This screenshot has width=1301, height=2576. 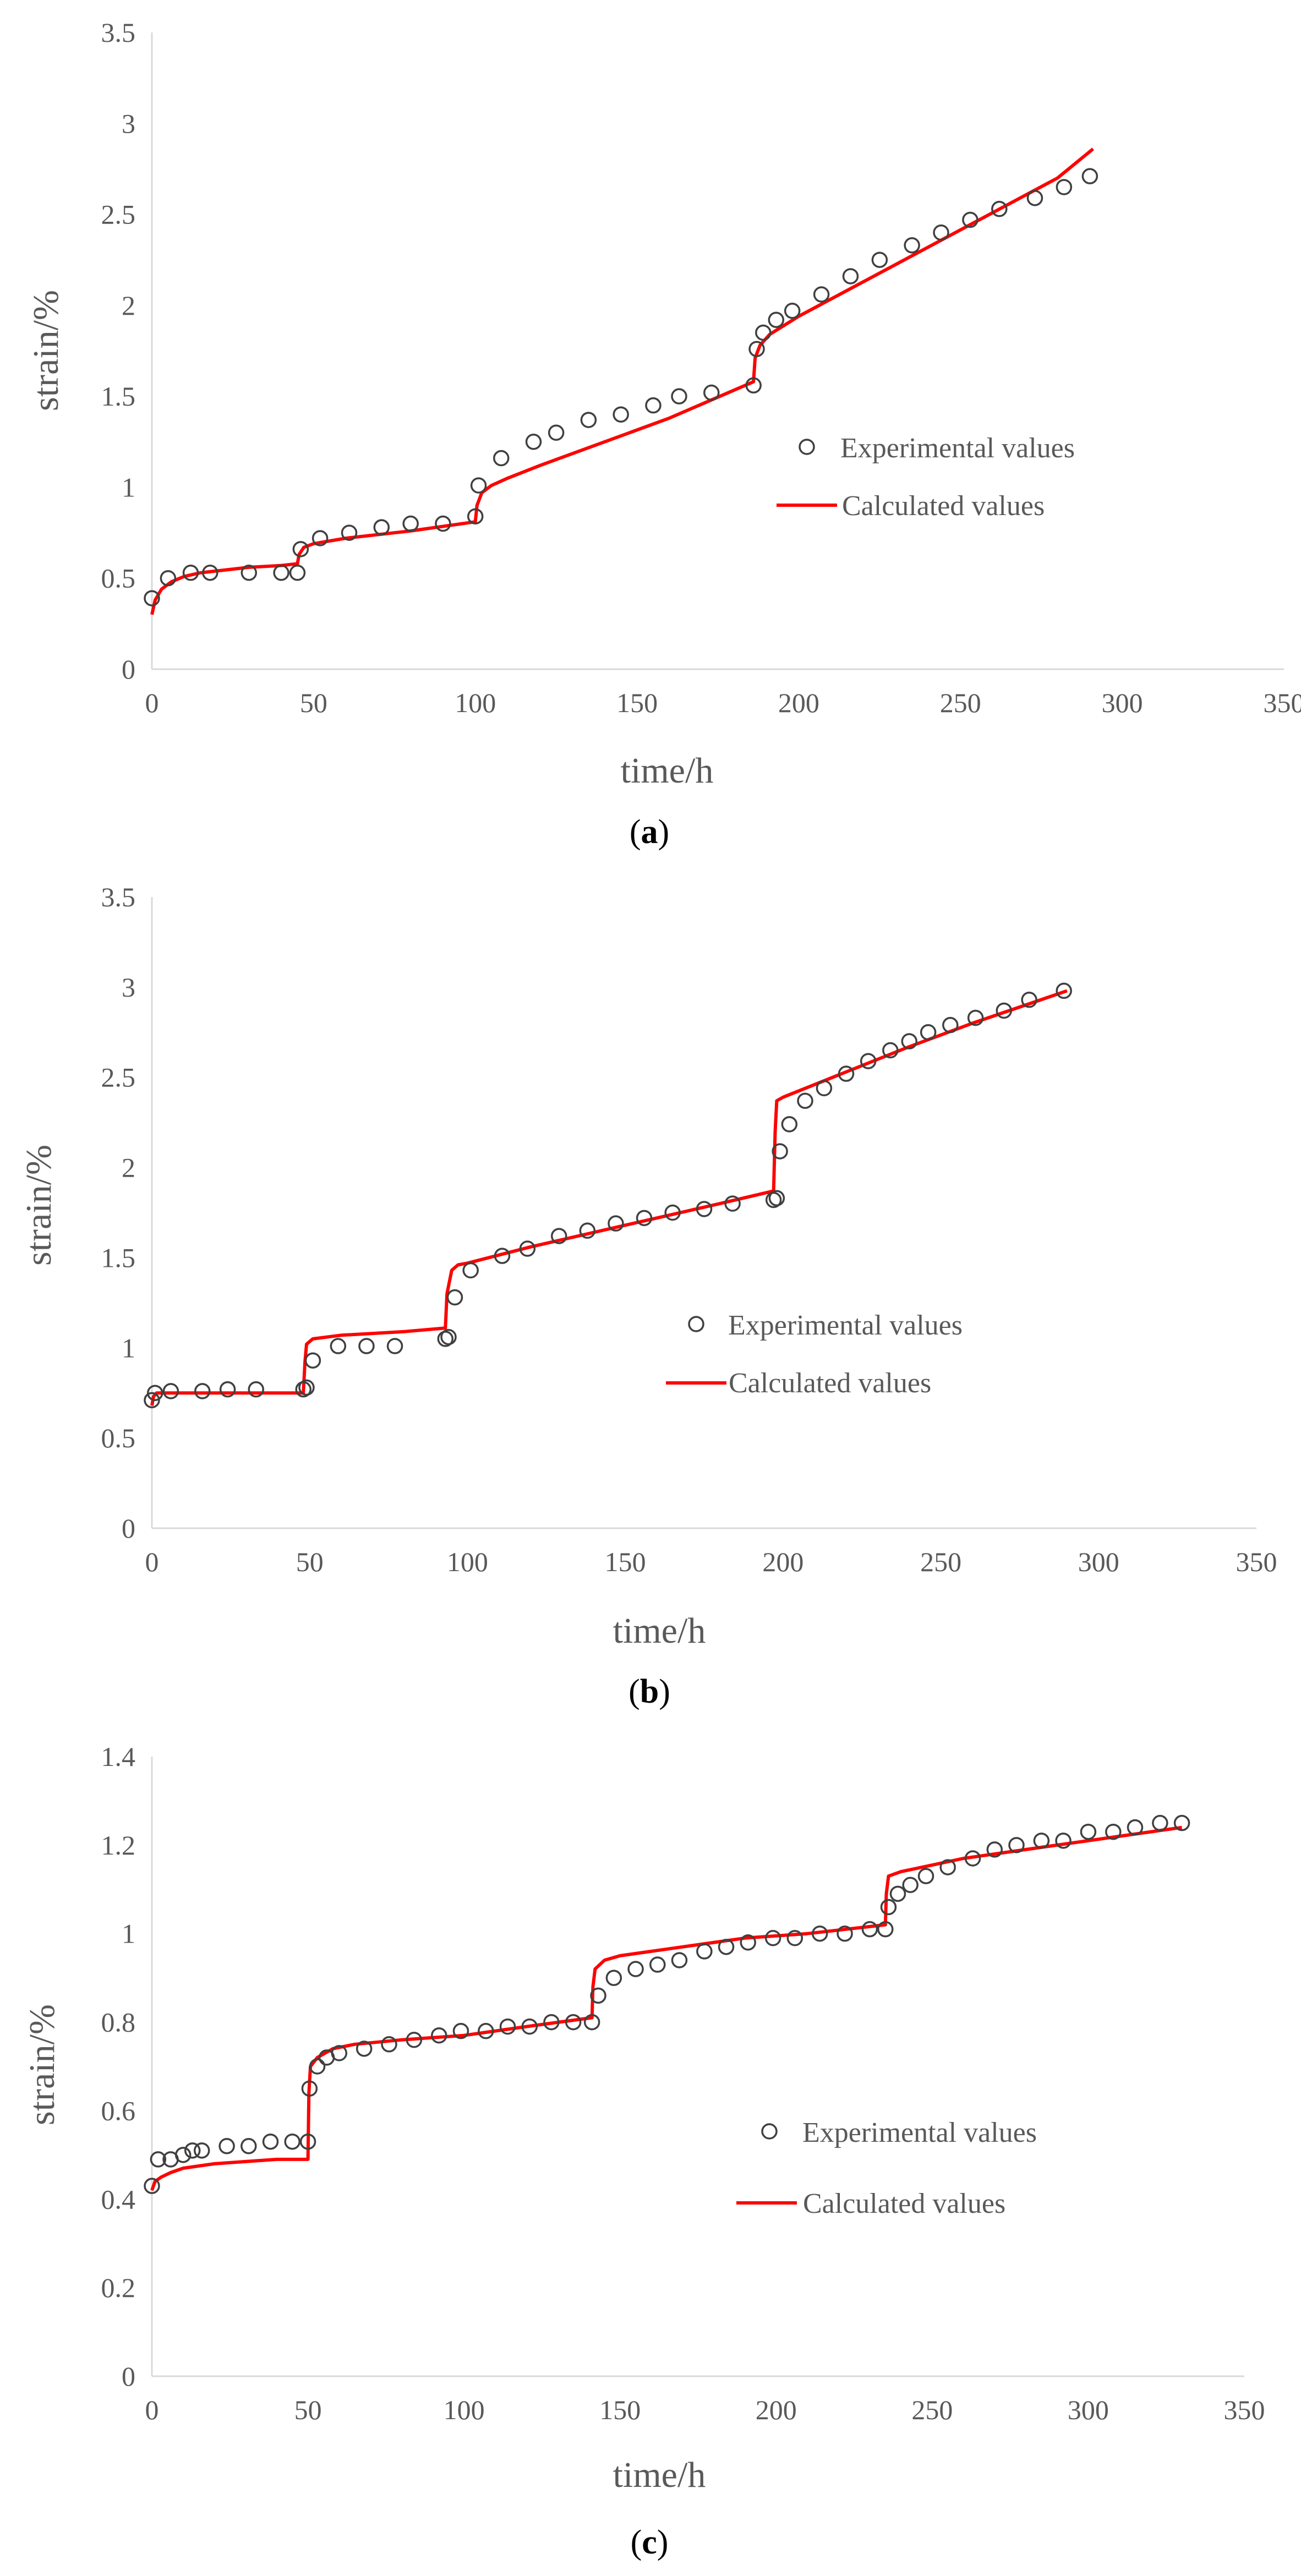 What do you see at coordinates (128, 305) in the screenshot?
I see `y-tick-label: 2` at bounding box center [128, 305].